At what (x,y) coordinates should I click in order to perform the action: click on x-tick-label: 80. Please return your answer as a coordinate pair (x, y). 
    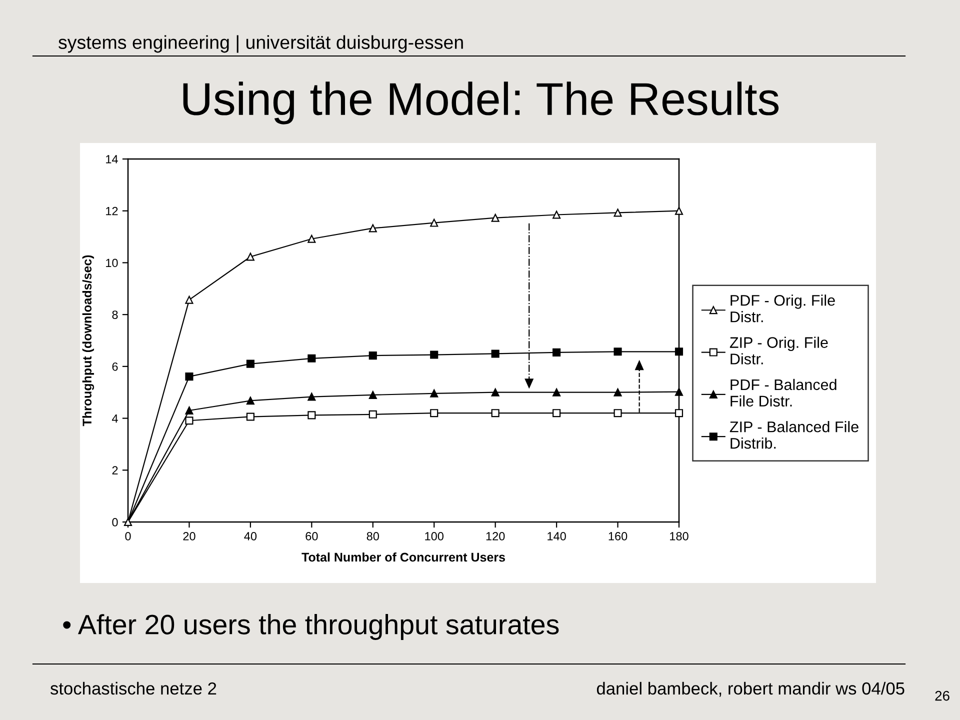
    Looking at the image, I should click on (372, 536).